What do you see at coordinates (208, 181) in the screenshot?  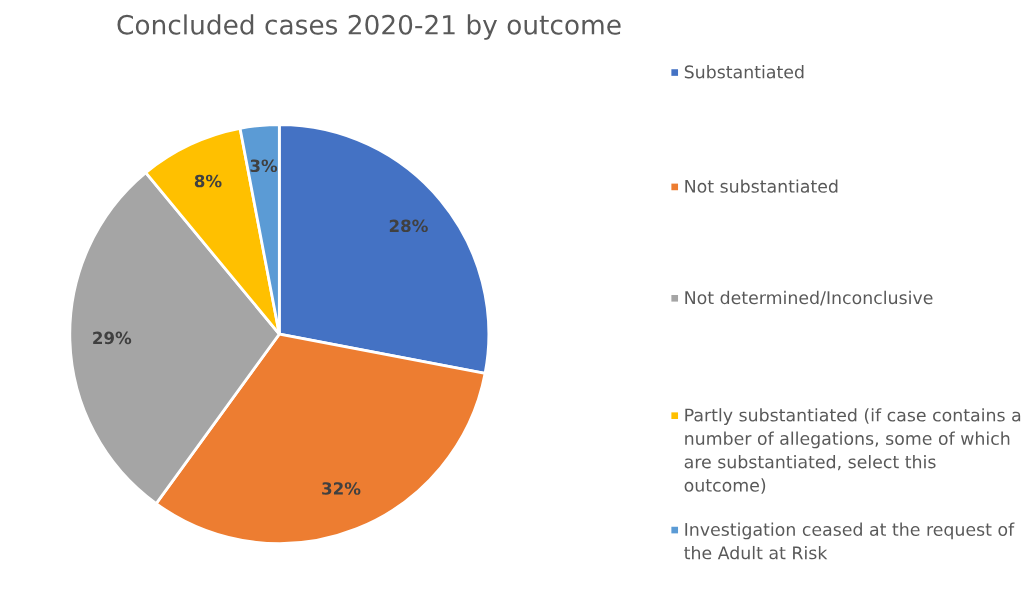 I see `data-label: 8%` at bounding box center [208, 181].